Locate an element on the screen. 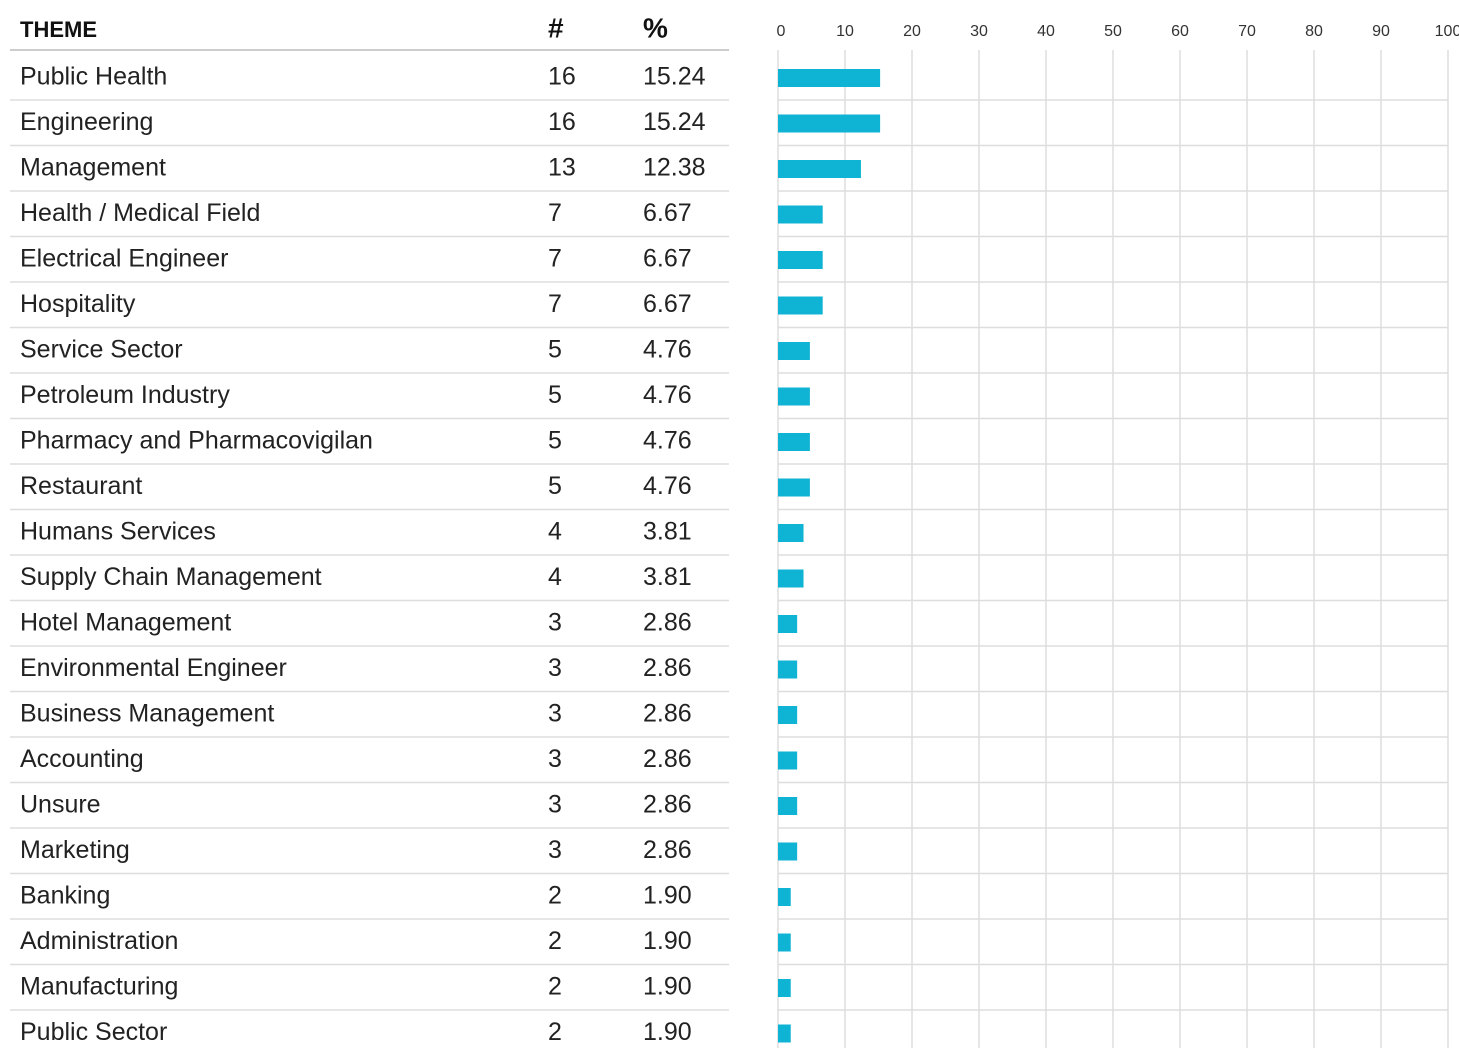 This screenshot has height=1048, width=1459. column-header: THEME is located at coordinates (58, 29).